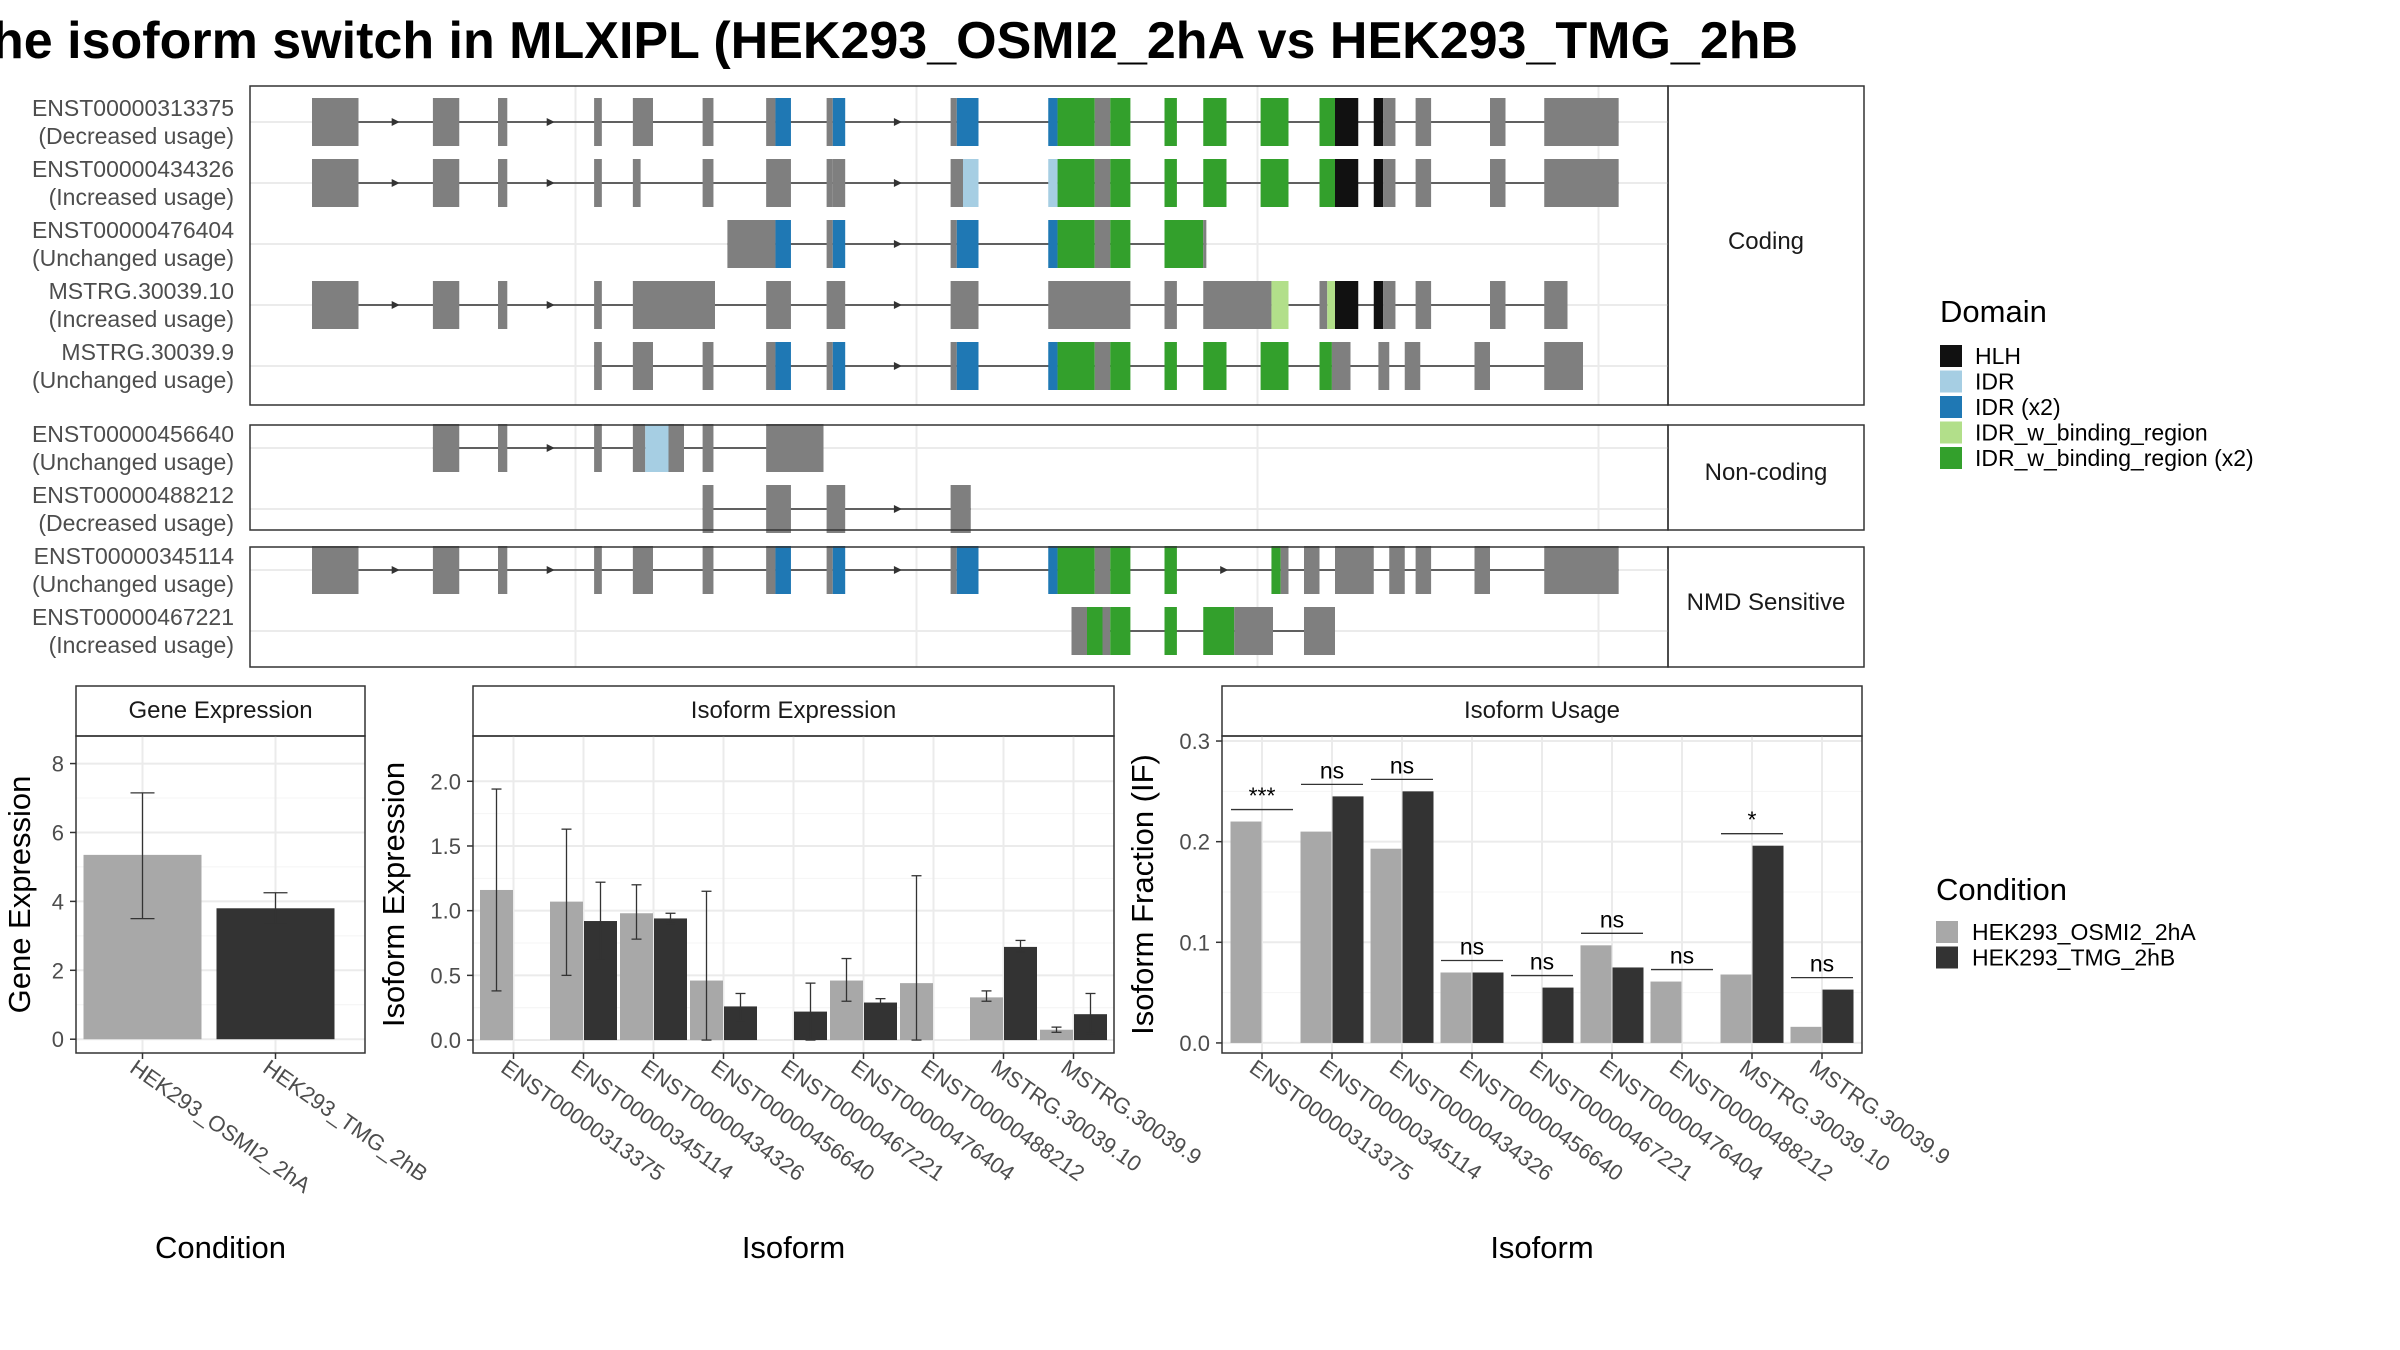 This screenshot has width=2400, height=1350. Describe the element at coordinates (220, 710) in the screenshot. I see `bar-panel-title: Gene Expression` at that location.